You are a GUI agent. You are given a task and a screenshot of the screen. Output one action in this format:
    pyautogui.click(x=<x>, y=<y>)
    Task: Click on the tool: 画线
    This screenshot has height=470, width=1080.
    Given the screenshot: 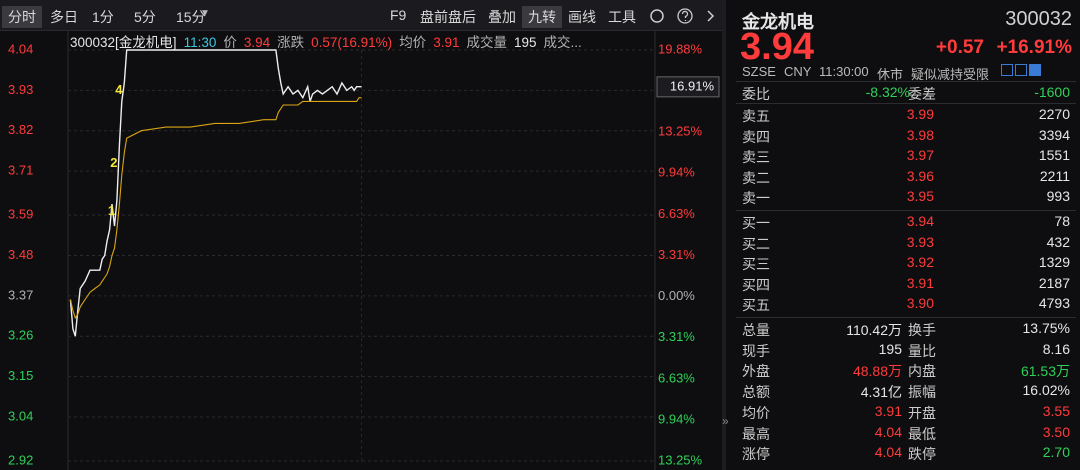 What is the action you would take?
    pyautogui.click(x=582, y=17)
    